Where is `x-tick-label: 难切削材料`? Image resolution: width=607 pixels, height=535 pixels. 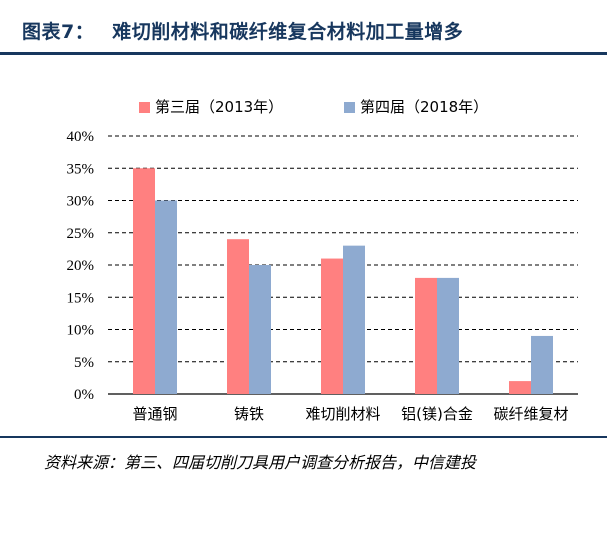
x-tick-label: 难切削材料 is located at coordinates (342, 414).